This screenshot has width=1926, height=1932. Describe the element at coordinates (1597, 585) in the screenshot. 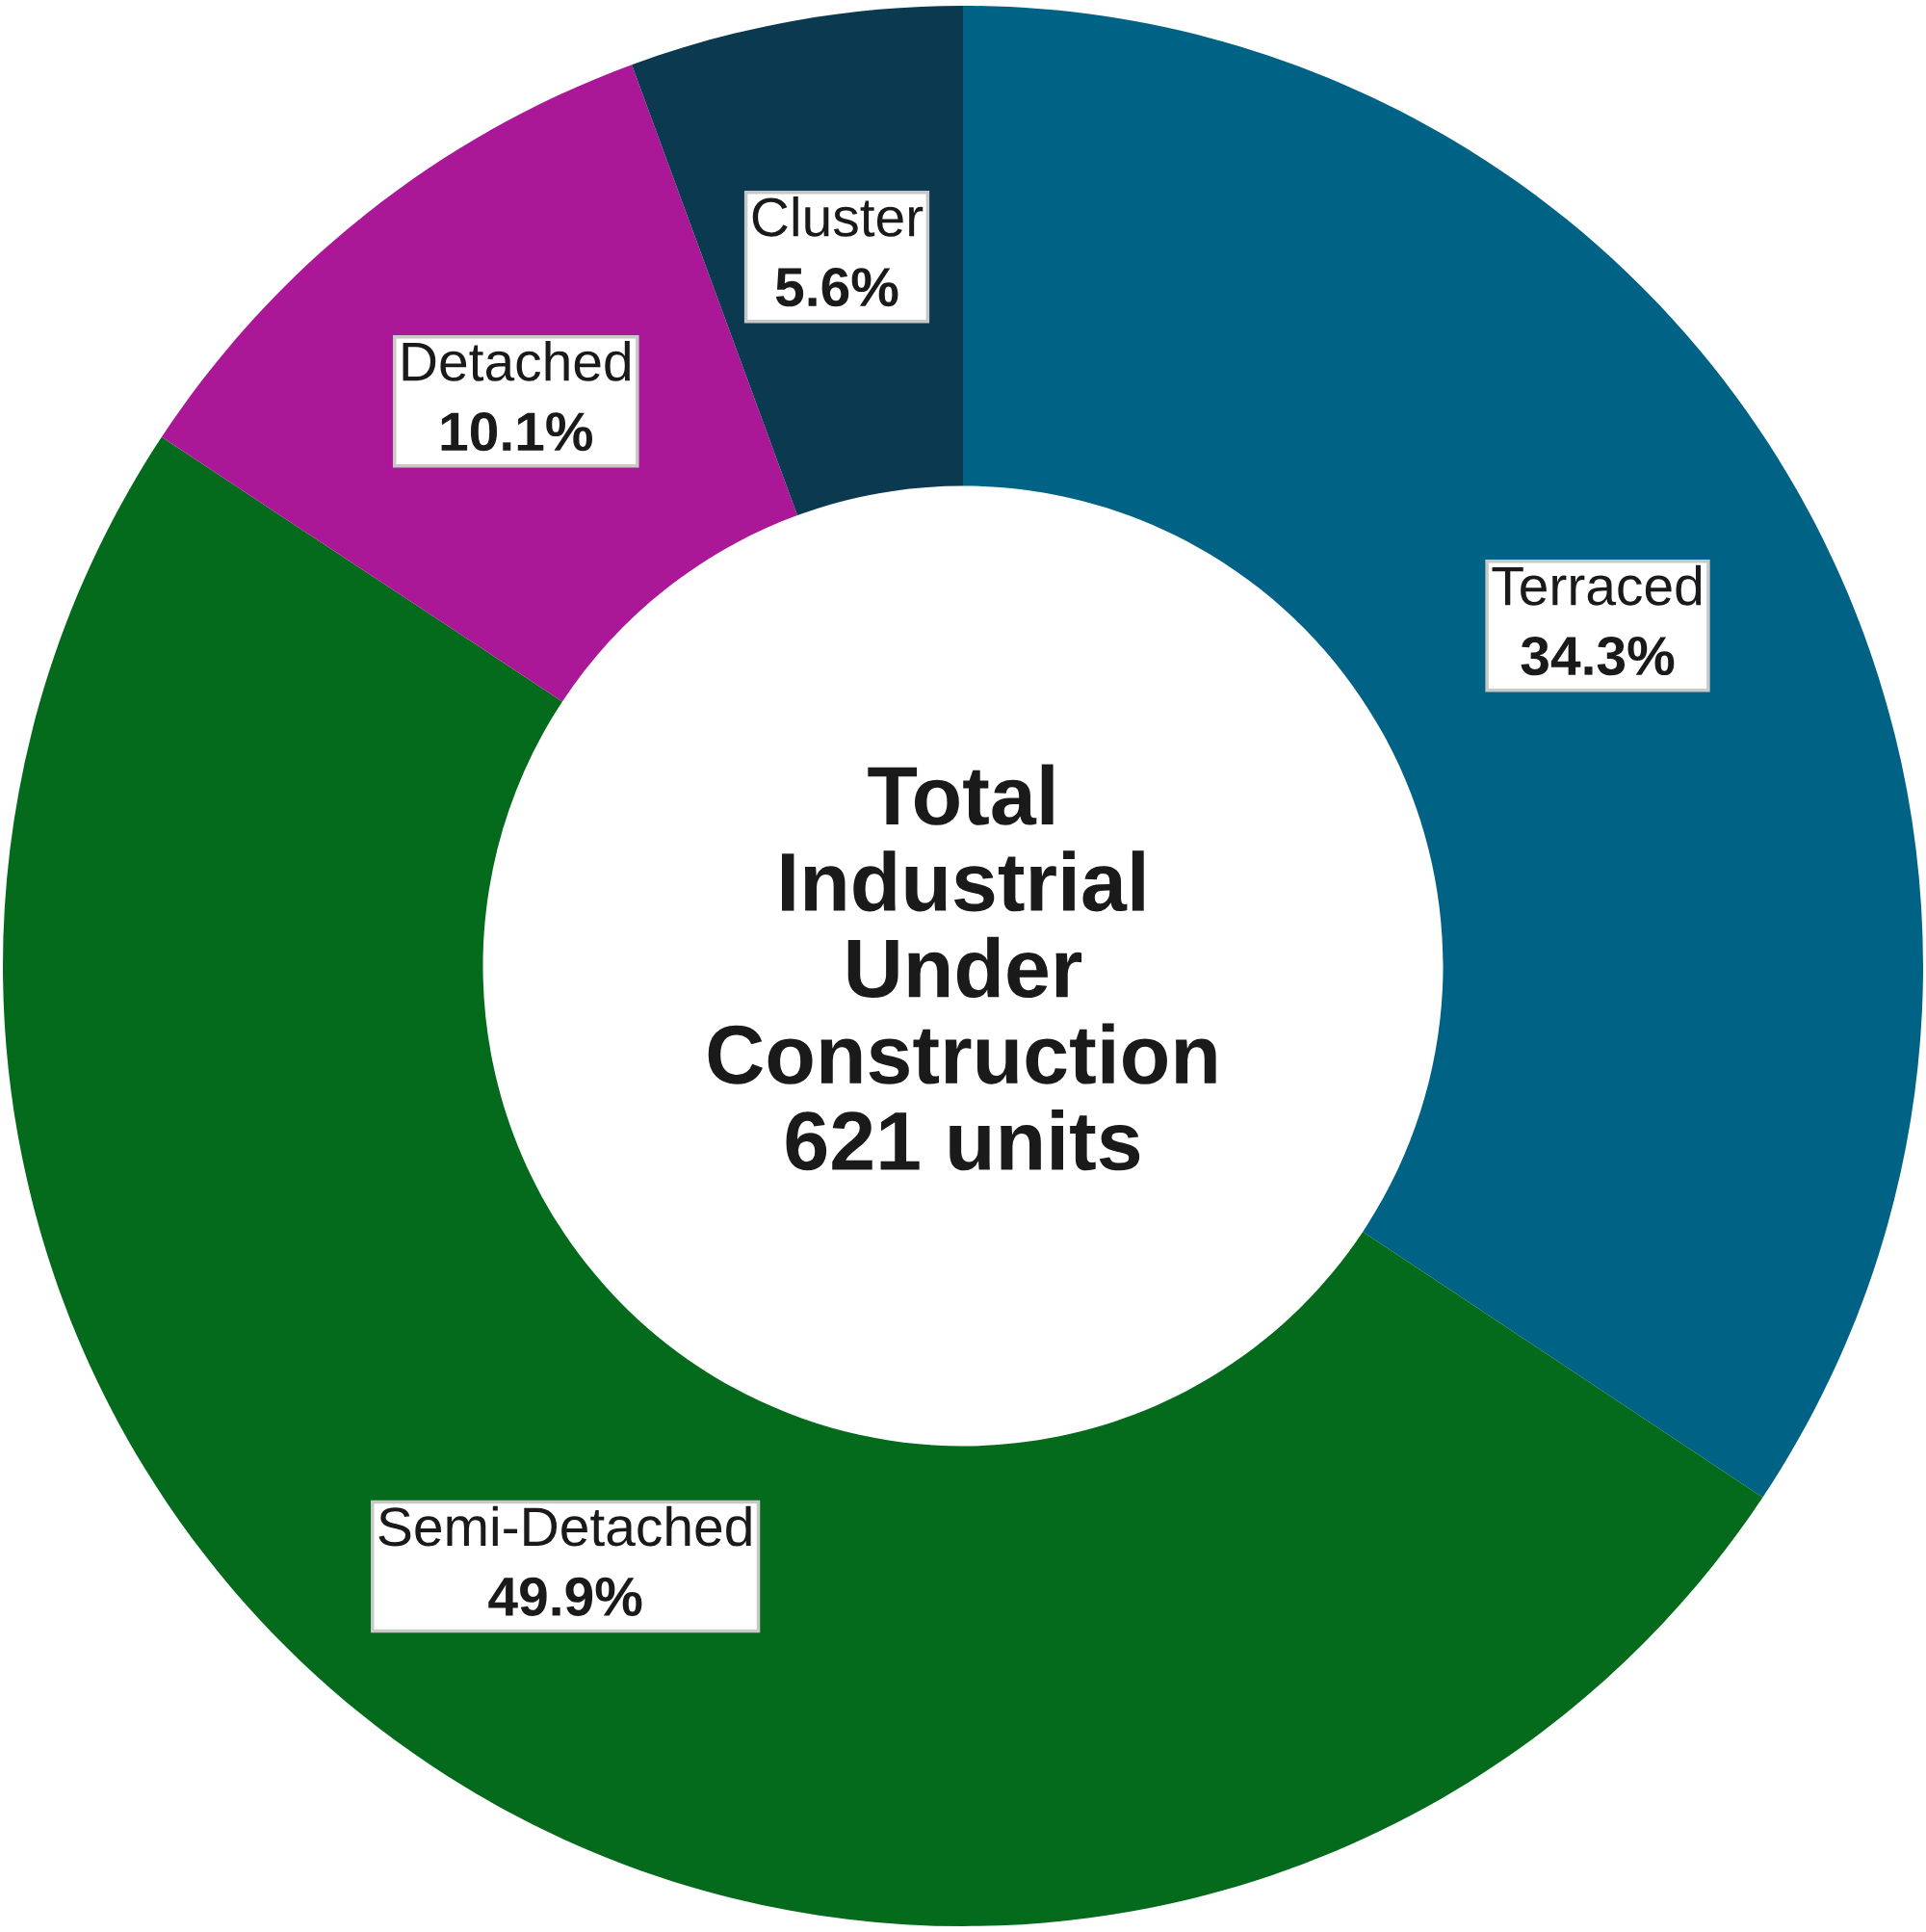

I see `slice-label: Terraced` at that location.